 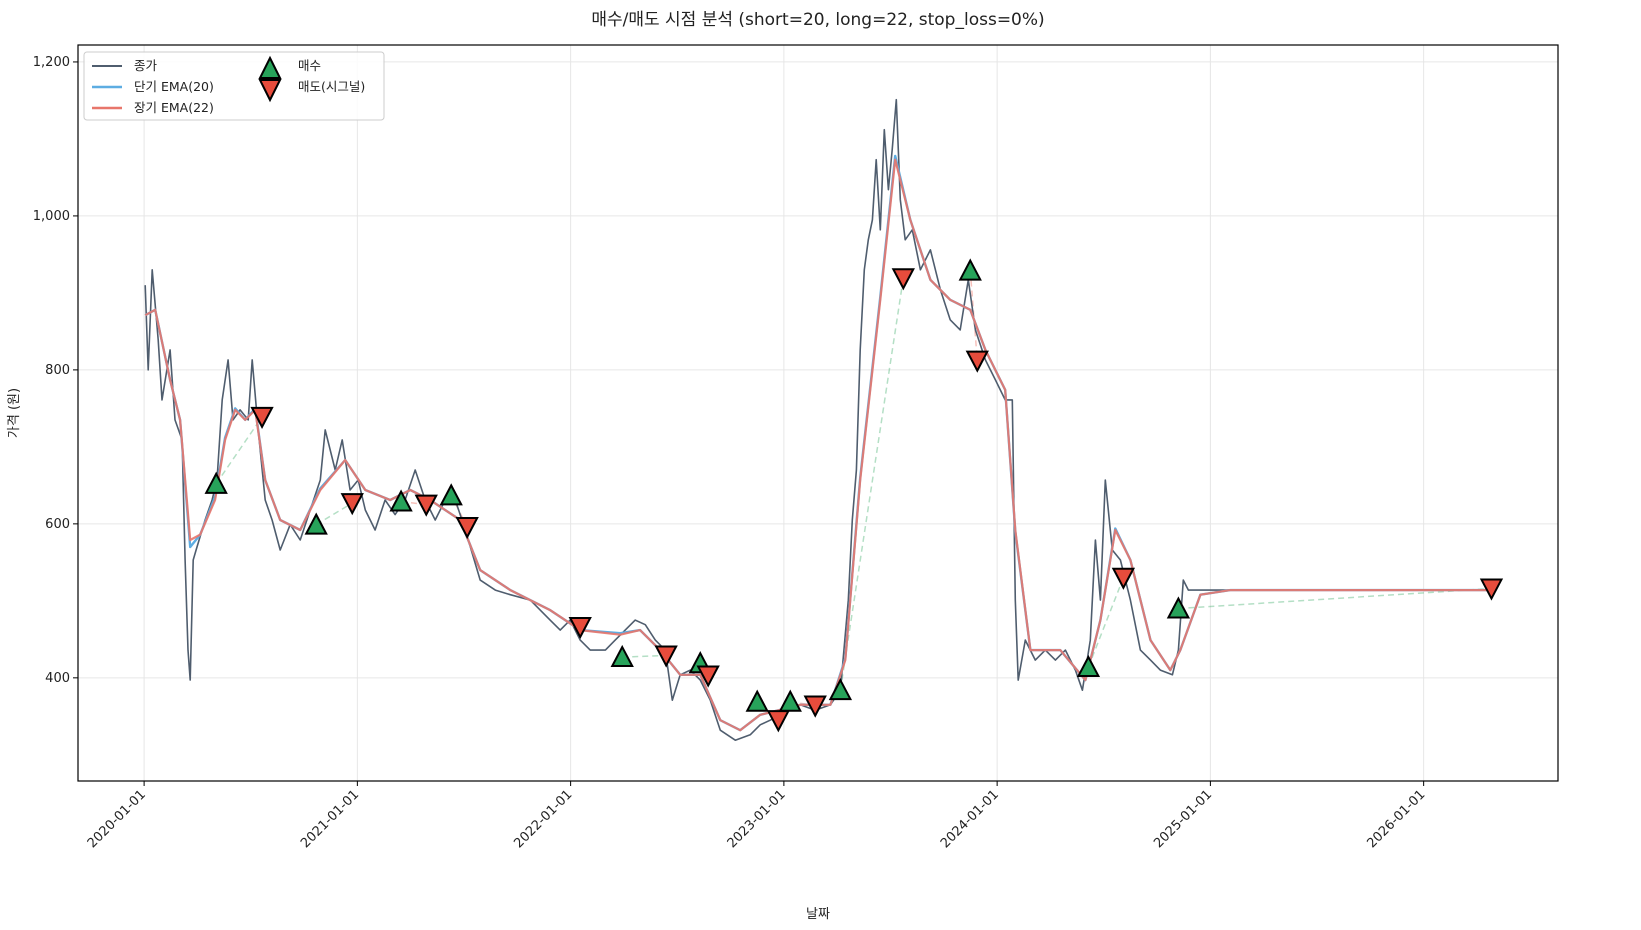 I want to click on y-tick-label: 1,200, so click(x=51, y=62).